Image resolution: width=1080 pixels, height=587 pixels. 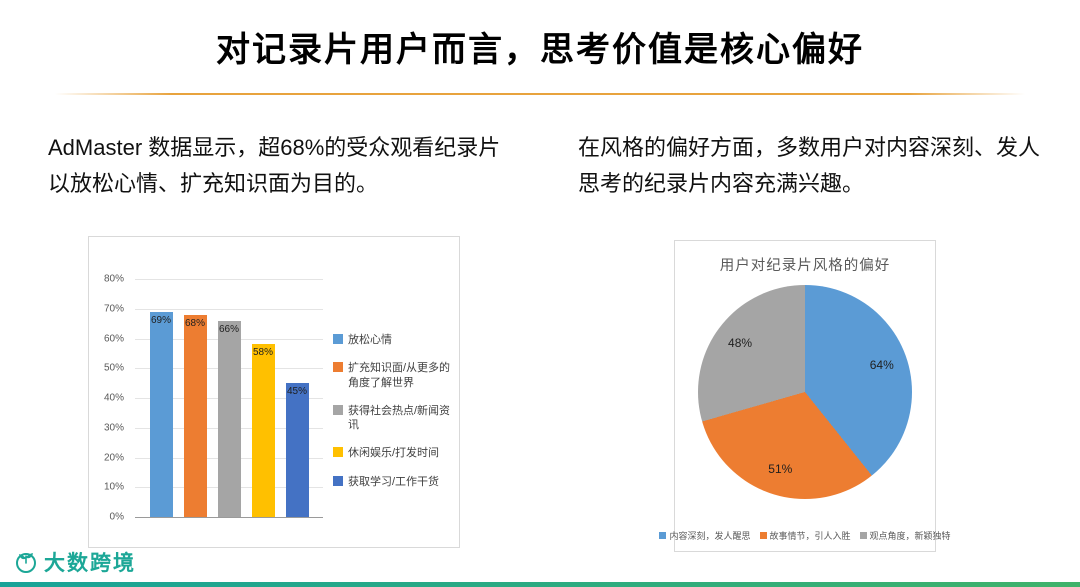 What do you see at coordinates (113, 368) in the screenshot?
I see `y-tick-label: 50%` at bounding box center [113, 368].